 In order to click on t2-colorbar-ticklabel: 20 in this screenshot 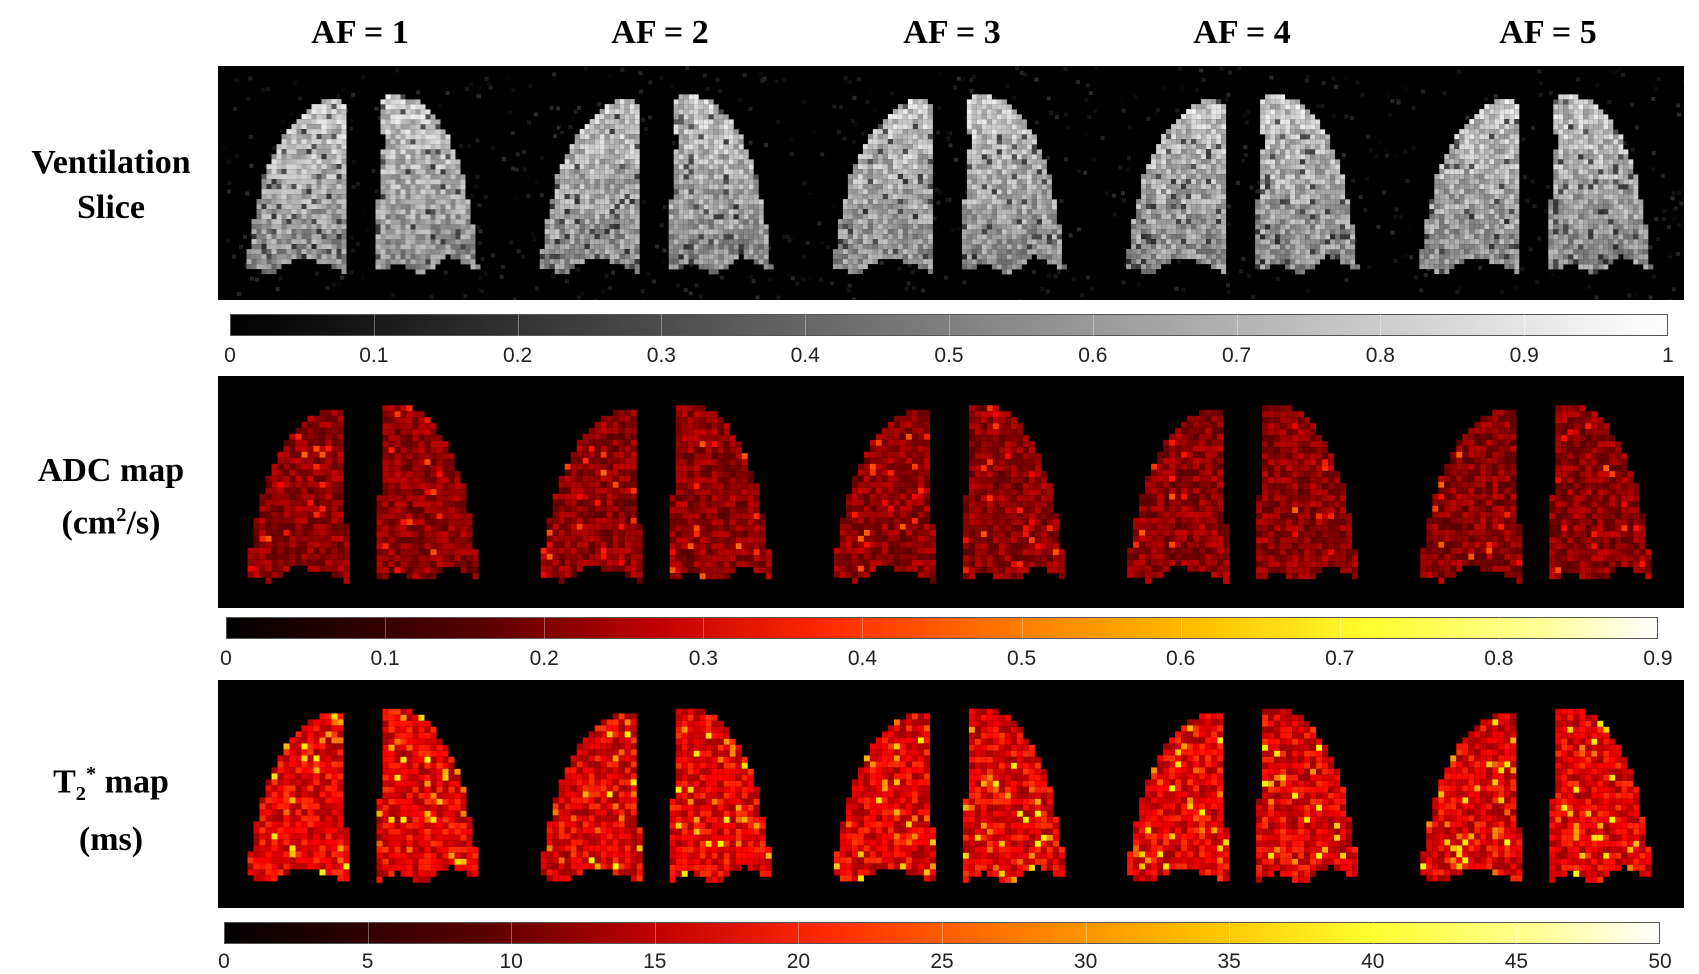, I will do `click(798, 962)`.